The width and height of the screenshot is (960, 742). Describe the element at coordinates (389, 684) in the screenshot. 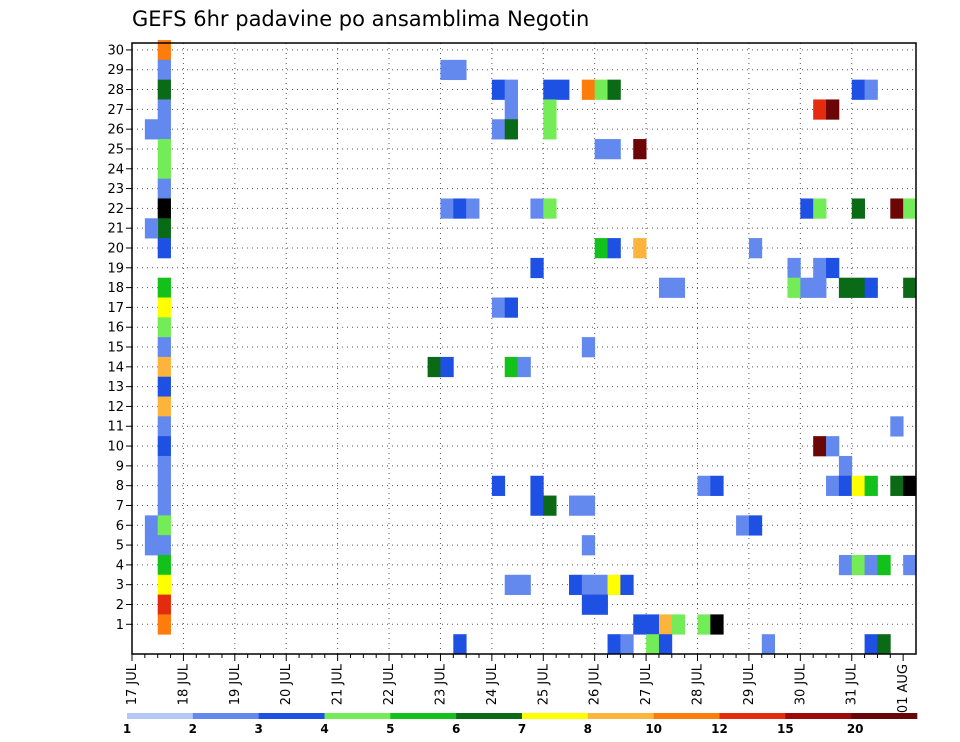

I see `x-tick-label: 22 JUL` at that location.